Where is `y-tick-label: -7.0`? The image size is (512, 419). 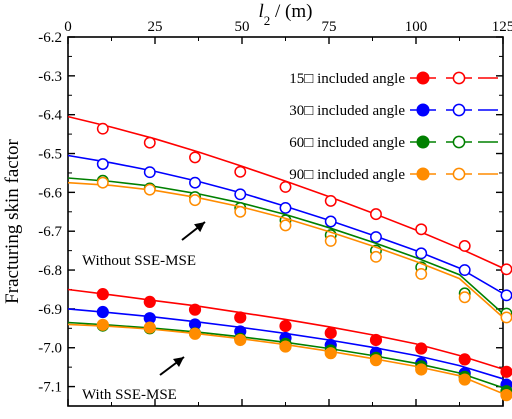 y-tick-label: -7.0 is located at coordinates (50, 349).